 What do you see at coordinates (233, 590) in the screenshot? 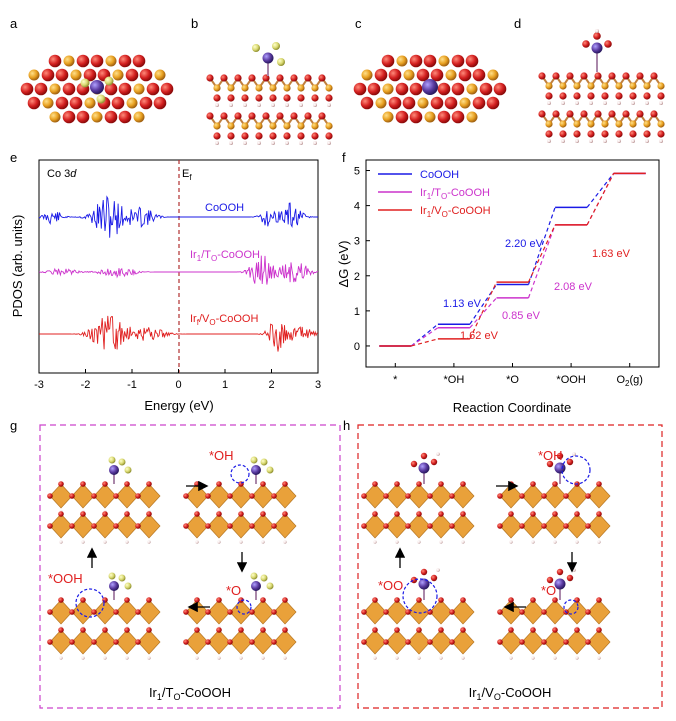
I see `cycle-g-label-o: *O` at bounding box center [233, 590].